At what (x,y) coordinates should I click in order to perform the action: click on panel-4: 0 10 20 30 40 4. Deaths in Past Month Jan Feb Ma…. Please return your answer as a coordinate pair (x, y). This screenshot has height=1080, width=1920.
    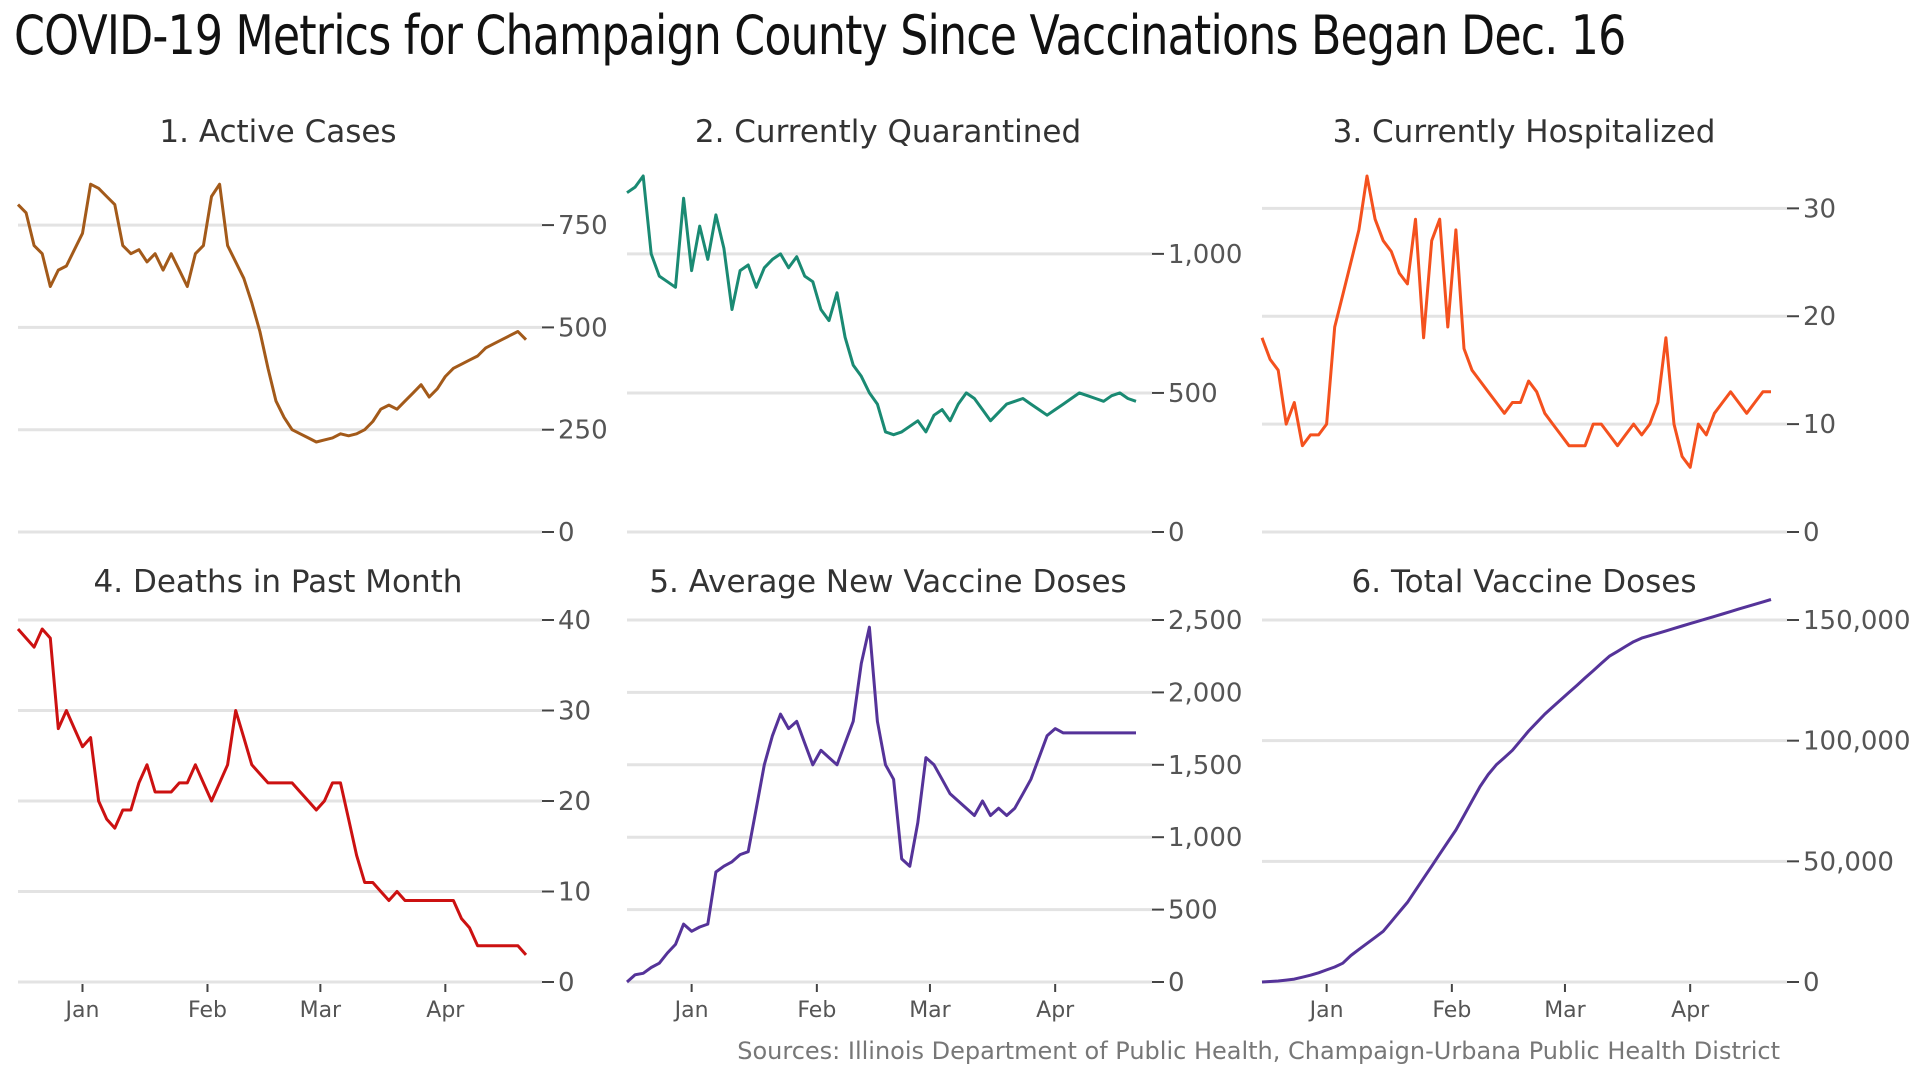
    Looking at the image, I should click on (303, 793).